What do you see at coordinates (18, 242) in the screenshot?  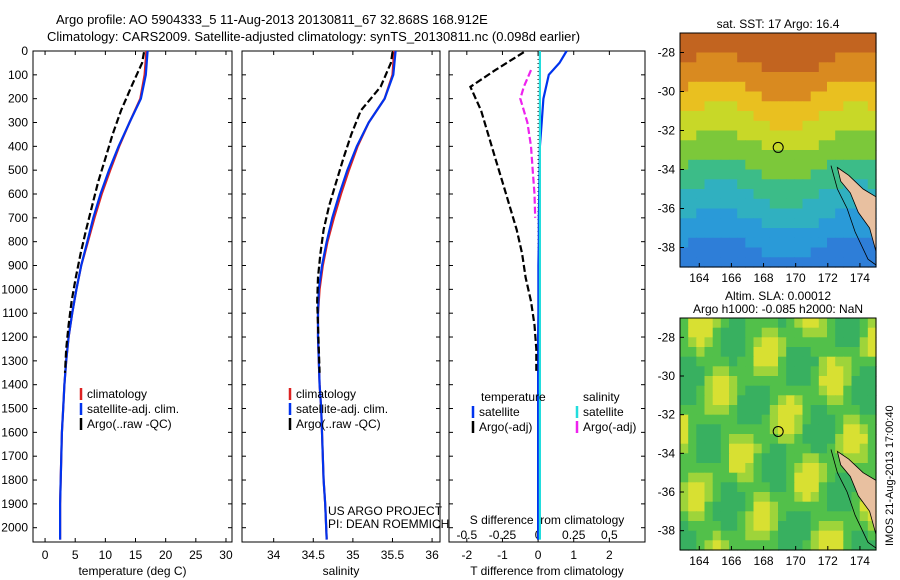 I see `depth-tick-label: 800` at bounding box center [18, 242].